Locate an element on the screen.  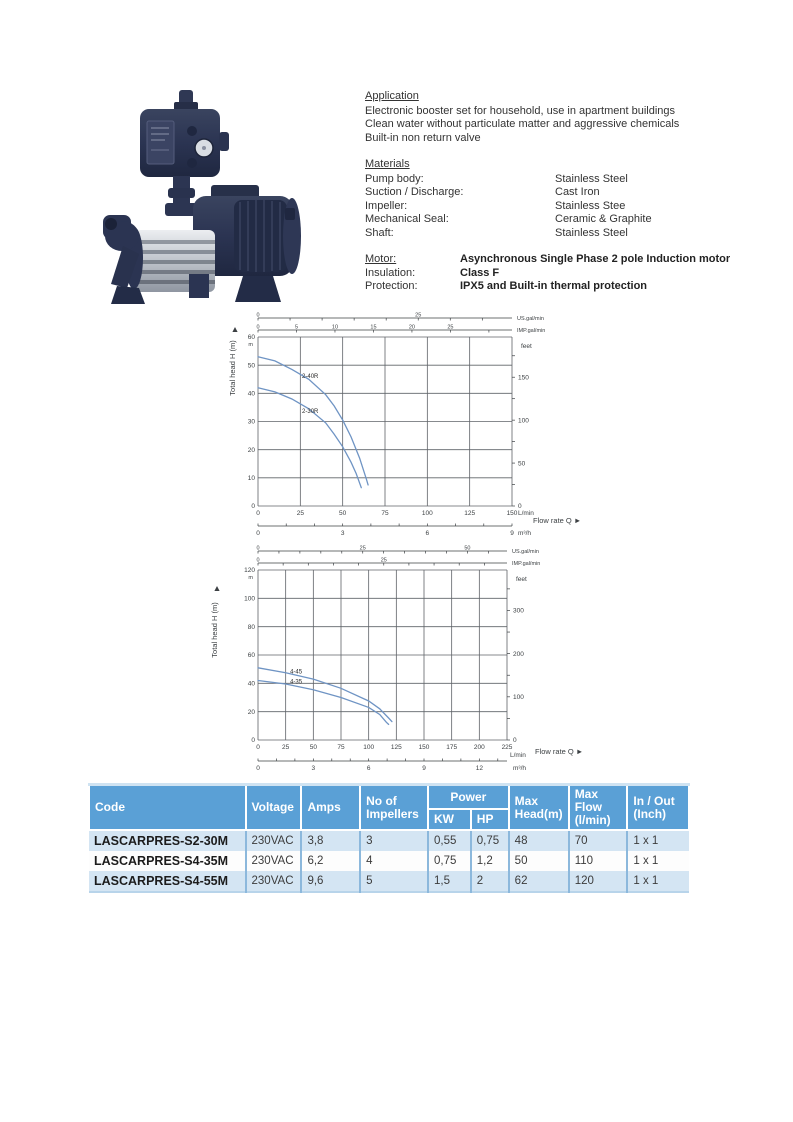
svg-text: 175 is located at coordinates (451, 747).